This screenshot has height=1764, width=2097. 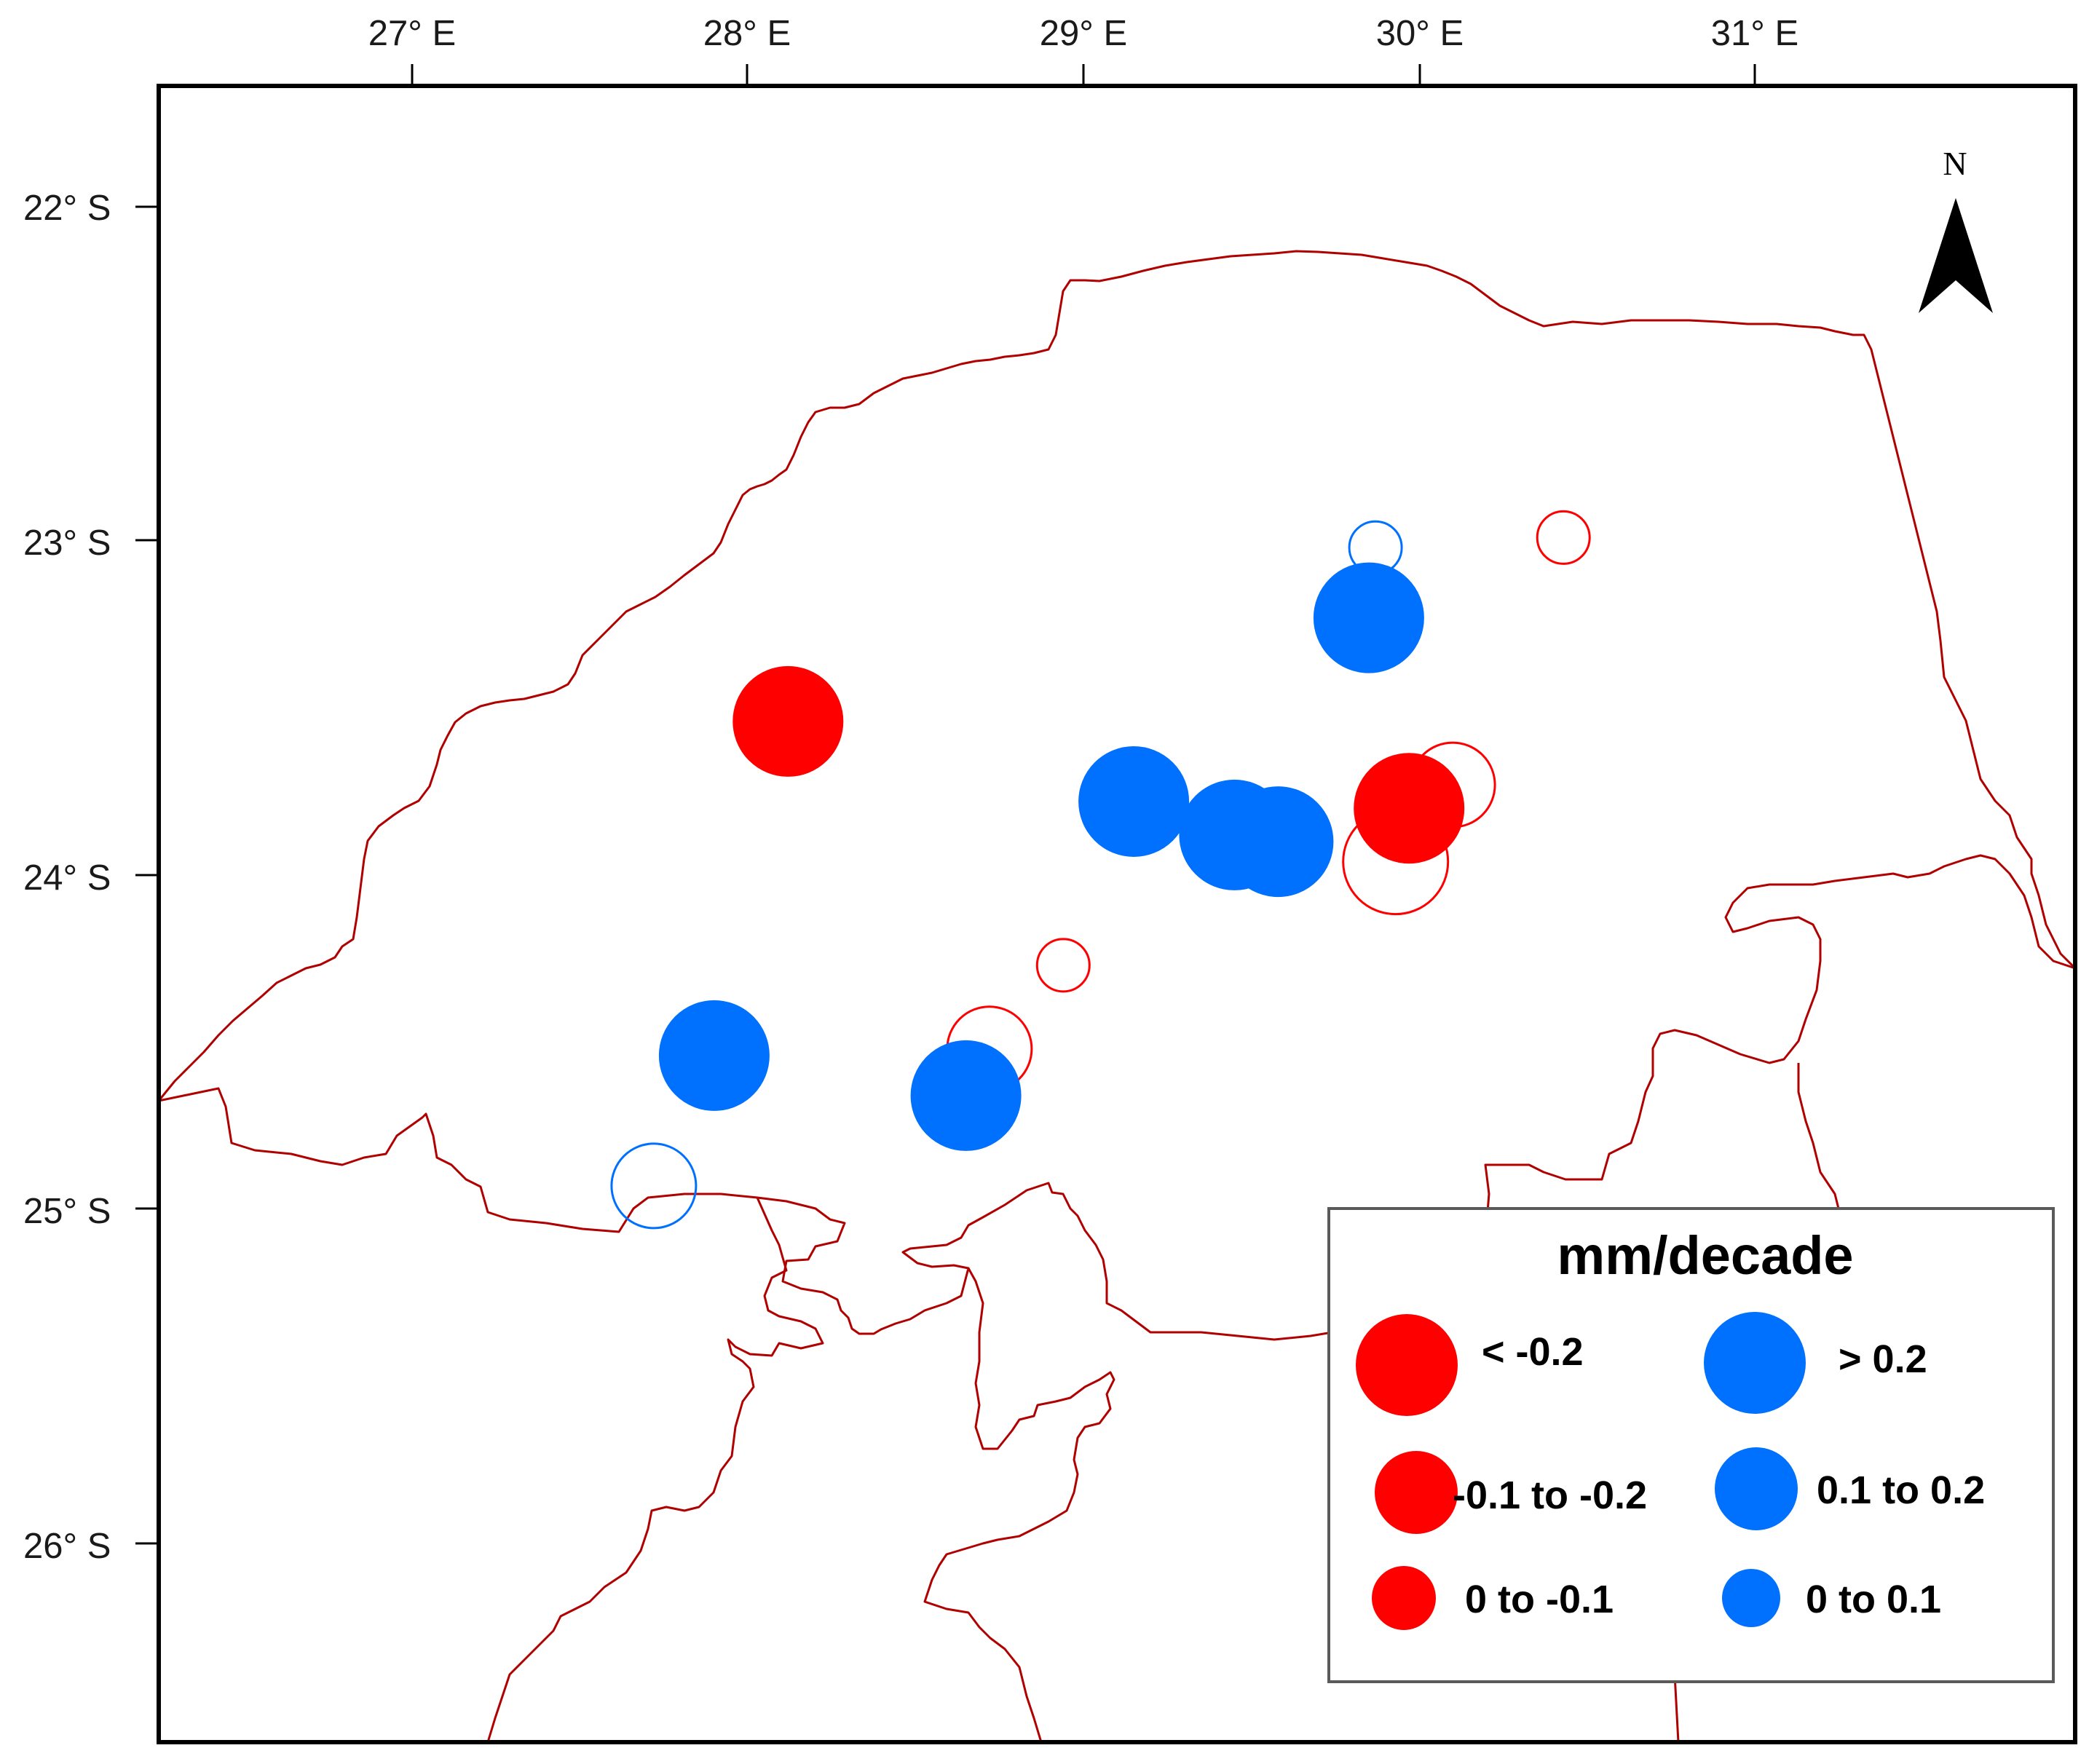 What do you see at coordinates (1533, 1352) in the screenshot?
I see `legend-label-neg-large: < -0.2` at bounding box center [1533, 1352].